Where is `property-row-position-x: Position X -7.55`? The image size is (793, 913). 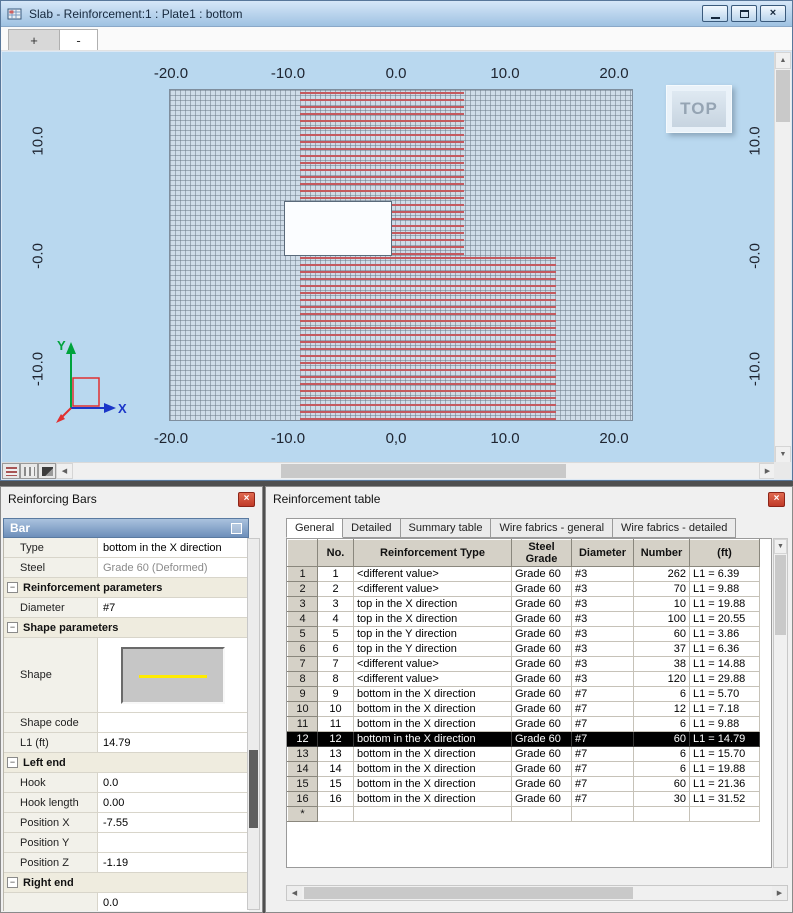
property-row-position-x: Position X -7.55 is located at coordinates (126, 823).